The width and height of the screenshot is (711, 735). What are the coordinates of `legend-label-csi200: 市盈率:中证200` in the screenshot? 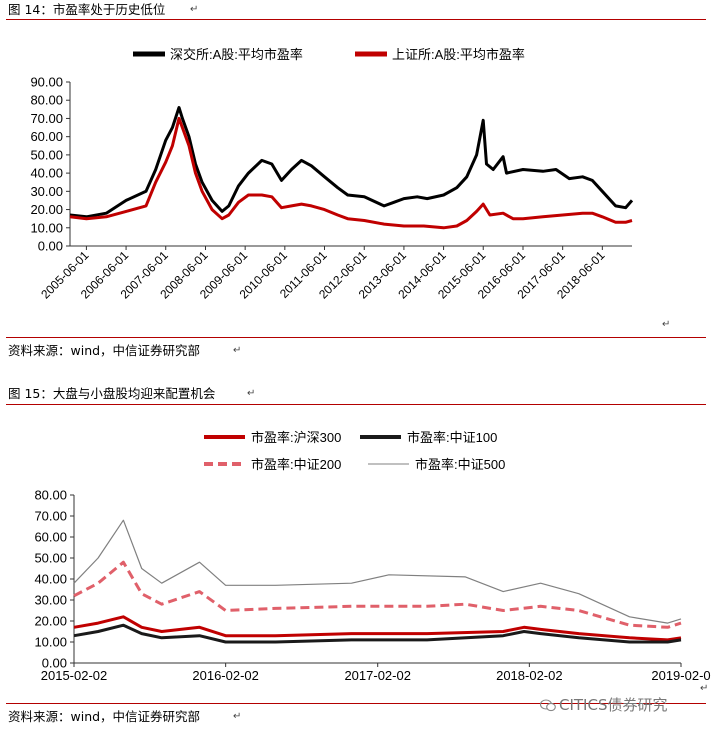 It's located at (296, 464).